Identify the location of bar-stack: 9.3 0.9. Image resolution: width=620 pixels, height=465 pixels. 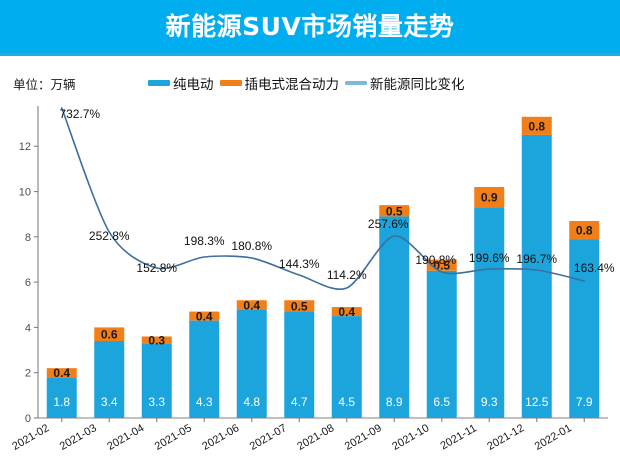
(489, 302).